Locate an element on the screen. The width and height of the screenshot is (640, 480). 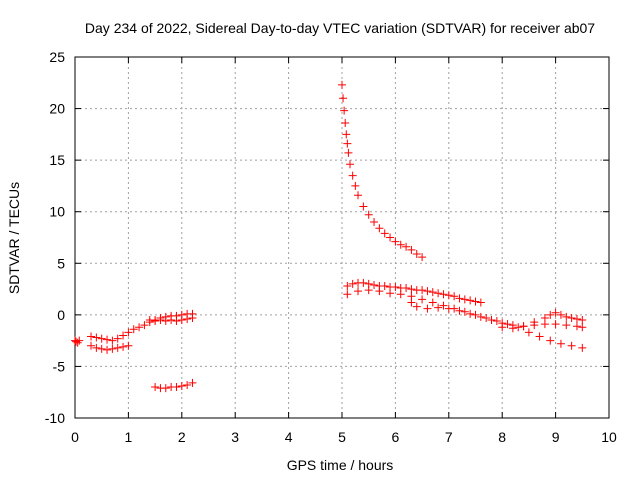
series-arc-h is located at coordinates (465, 319).